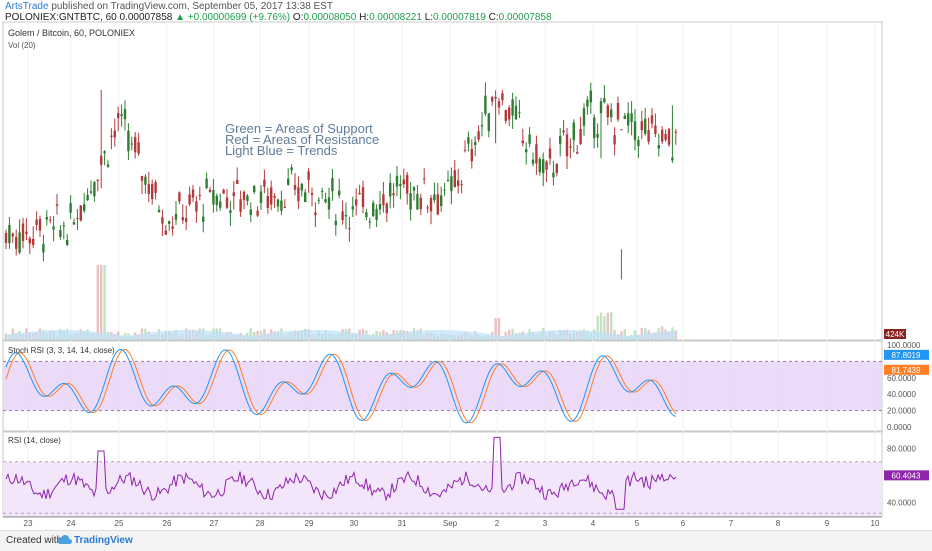 This screenshot has height=551, width=932. I want to click on stoch-d-line, so click(341, 386).